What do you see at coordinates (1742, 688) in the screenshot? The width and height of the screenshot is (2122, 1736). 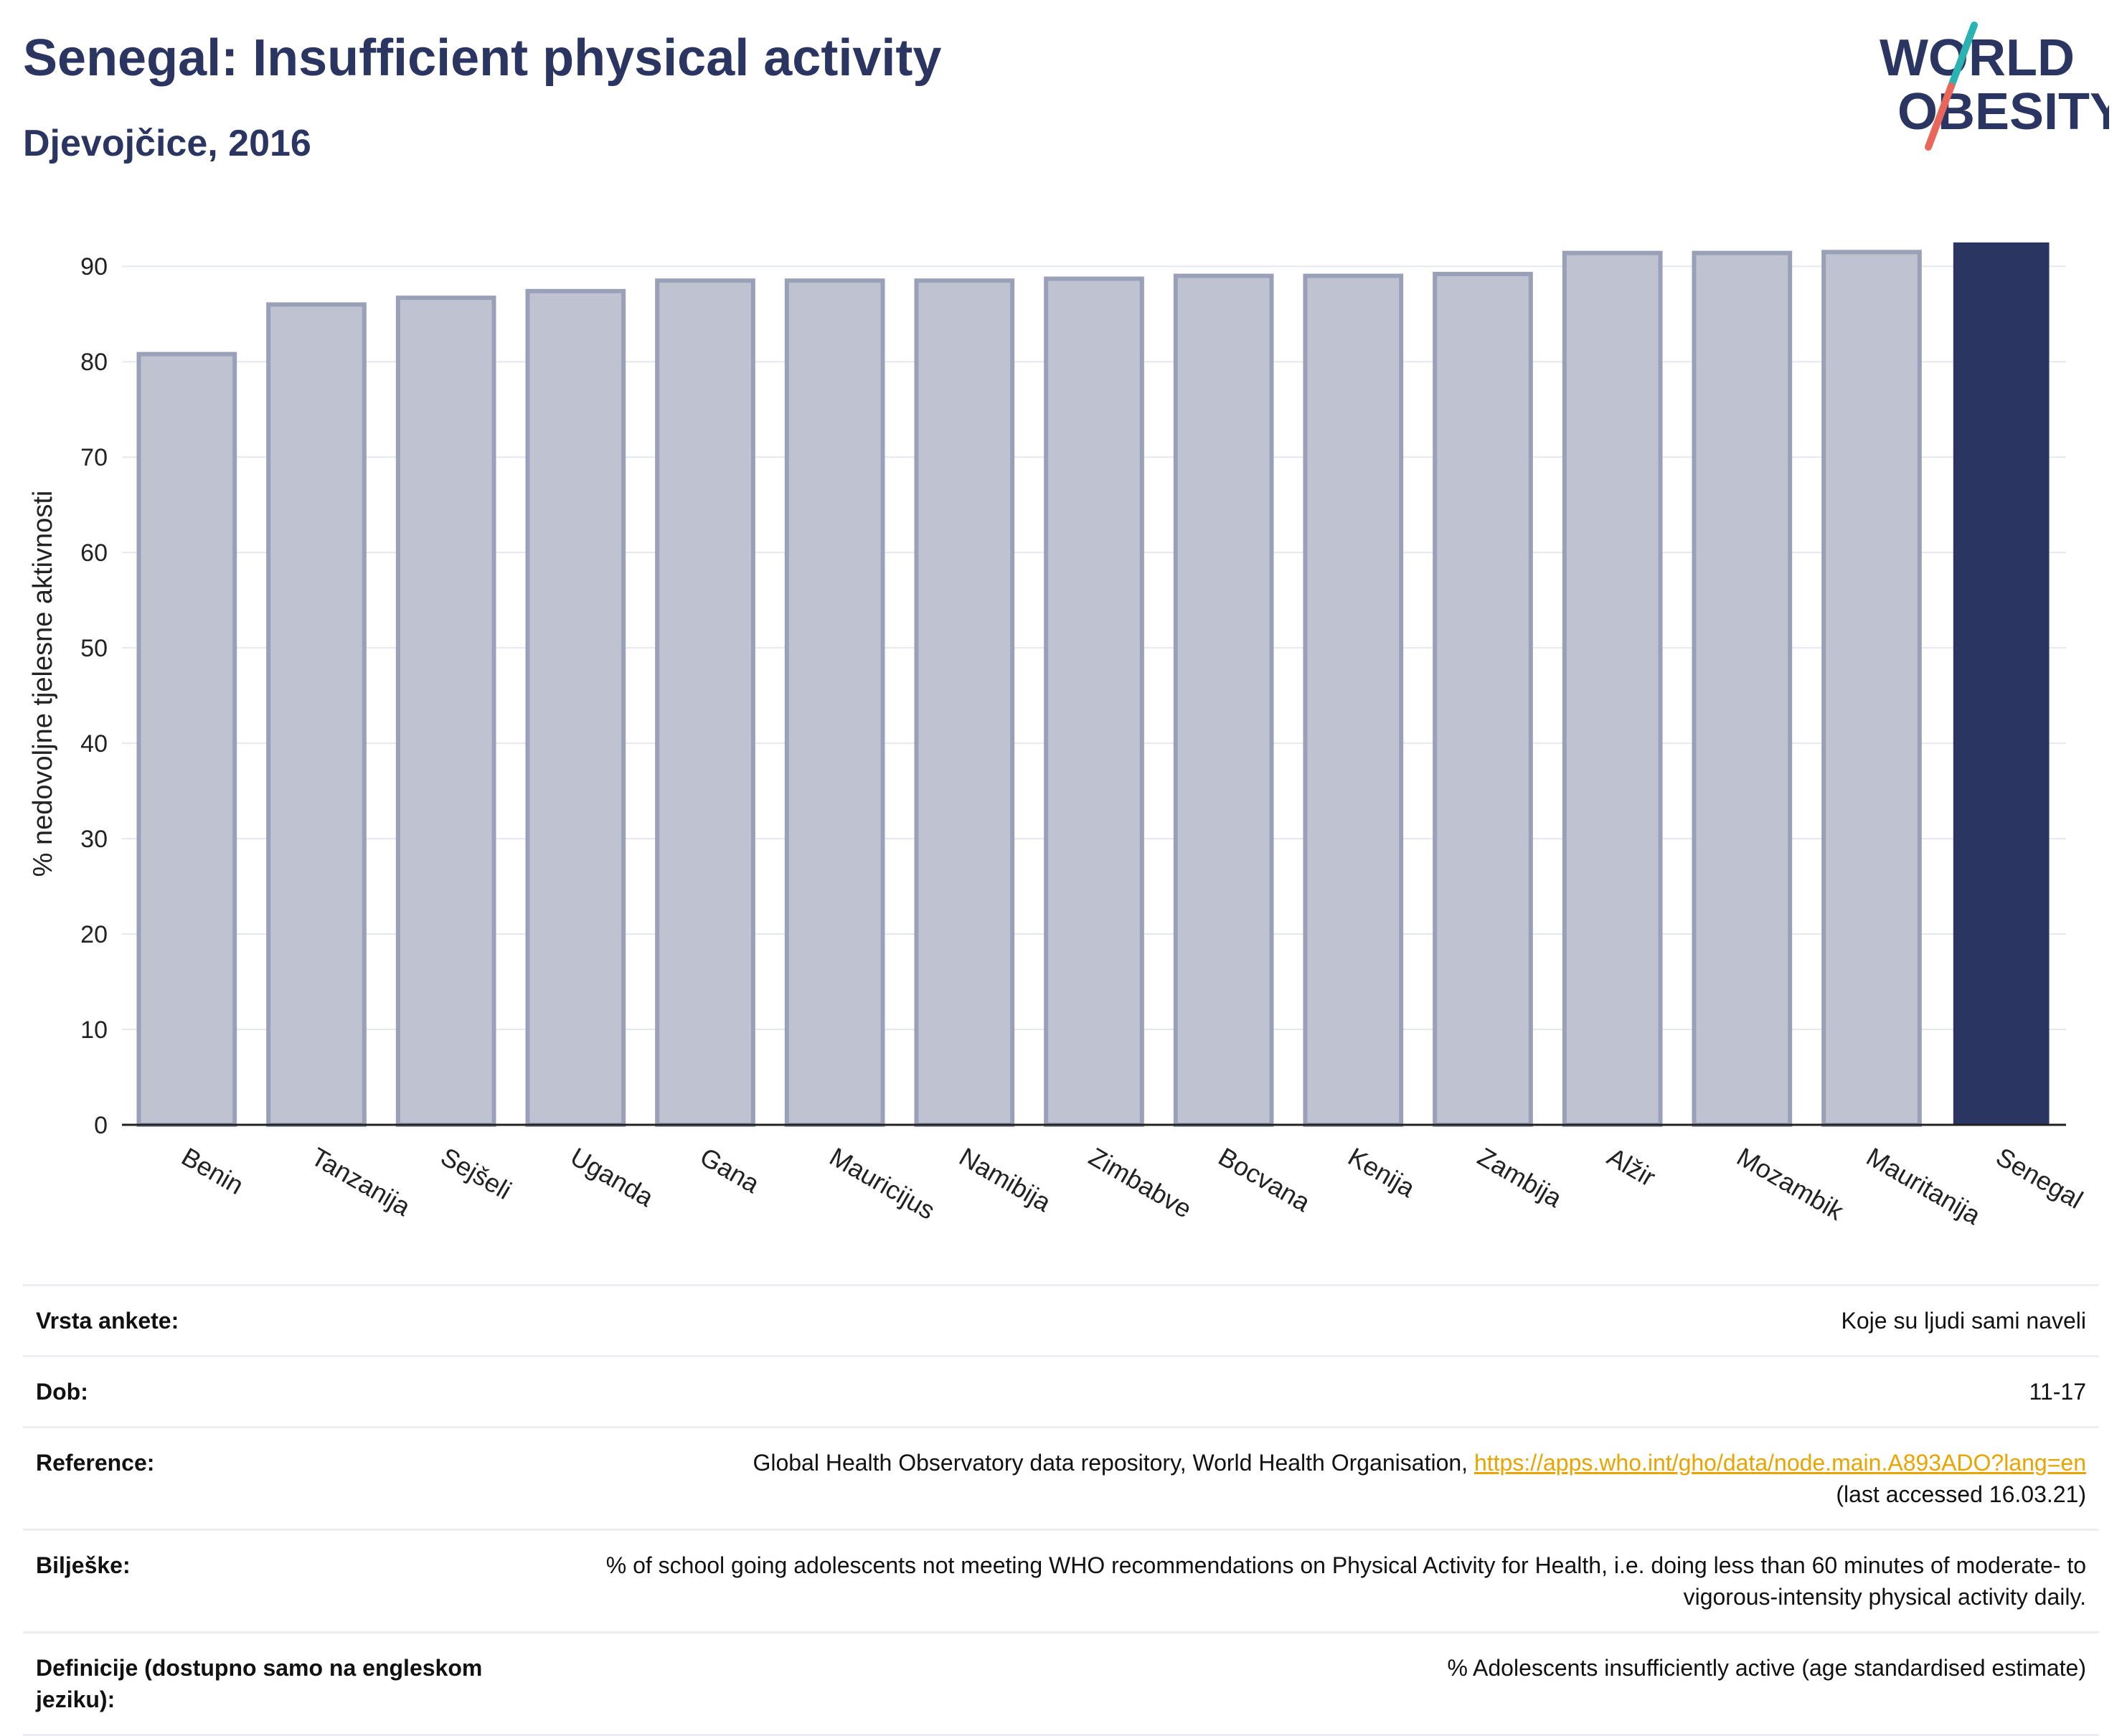 I see `bar-mozambik` at bounding box center [1742, 688].